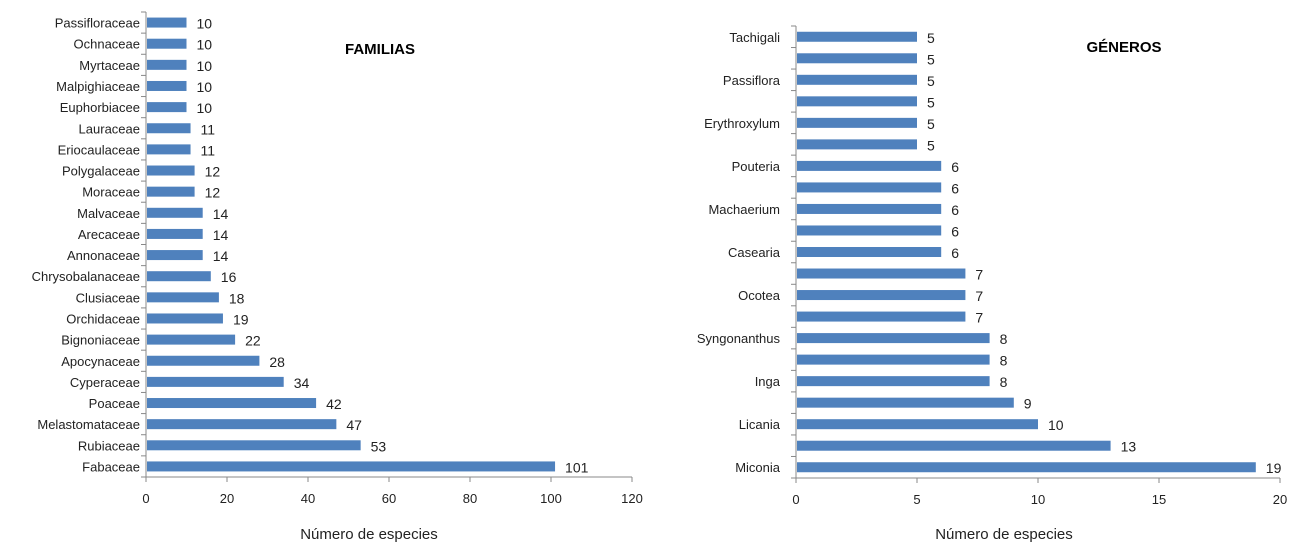  What do you see at coordinates (114, 403) in the screenshot?
I see `familias-category-label: Poaceae` at bounding box center [114, 403].